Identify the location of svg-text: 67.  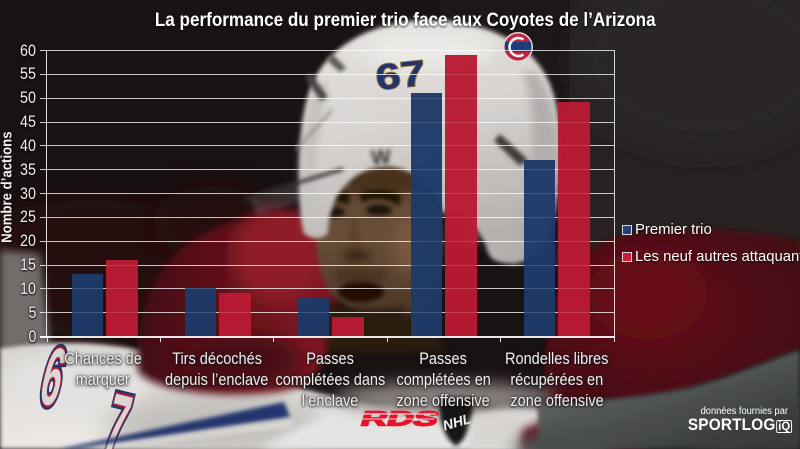
(401, 75).